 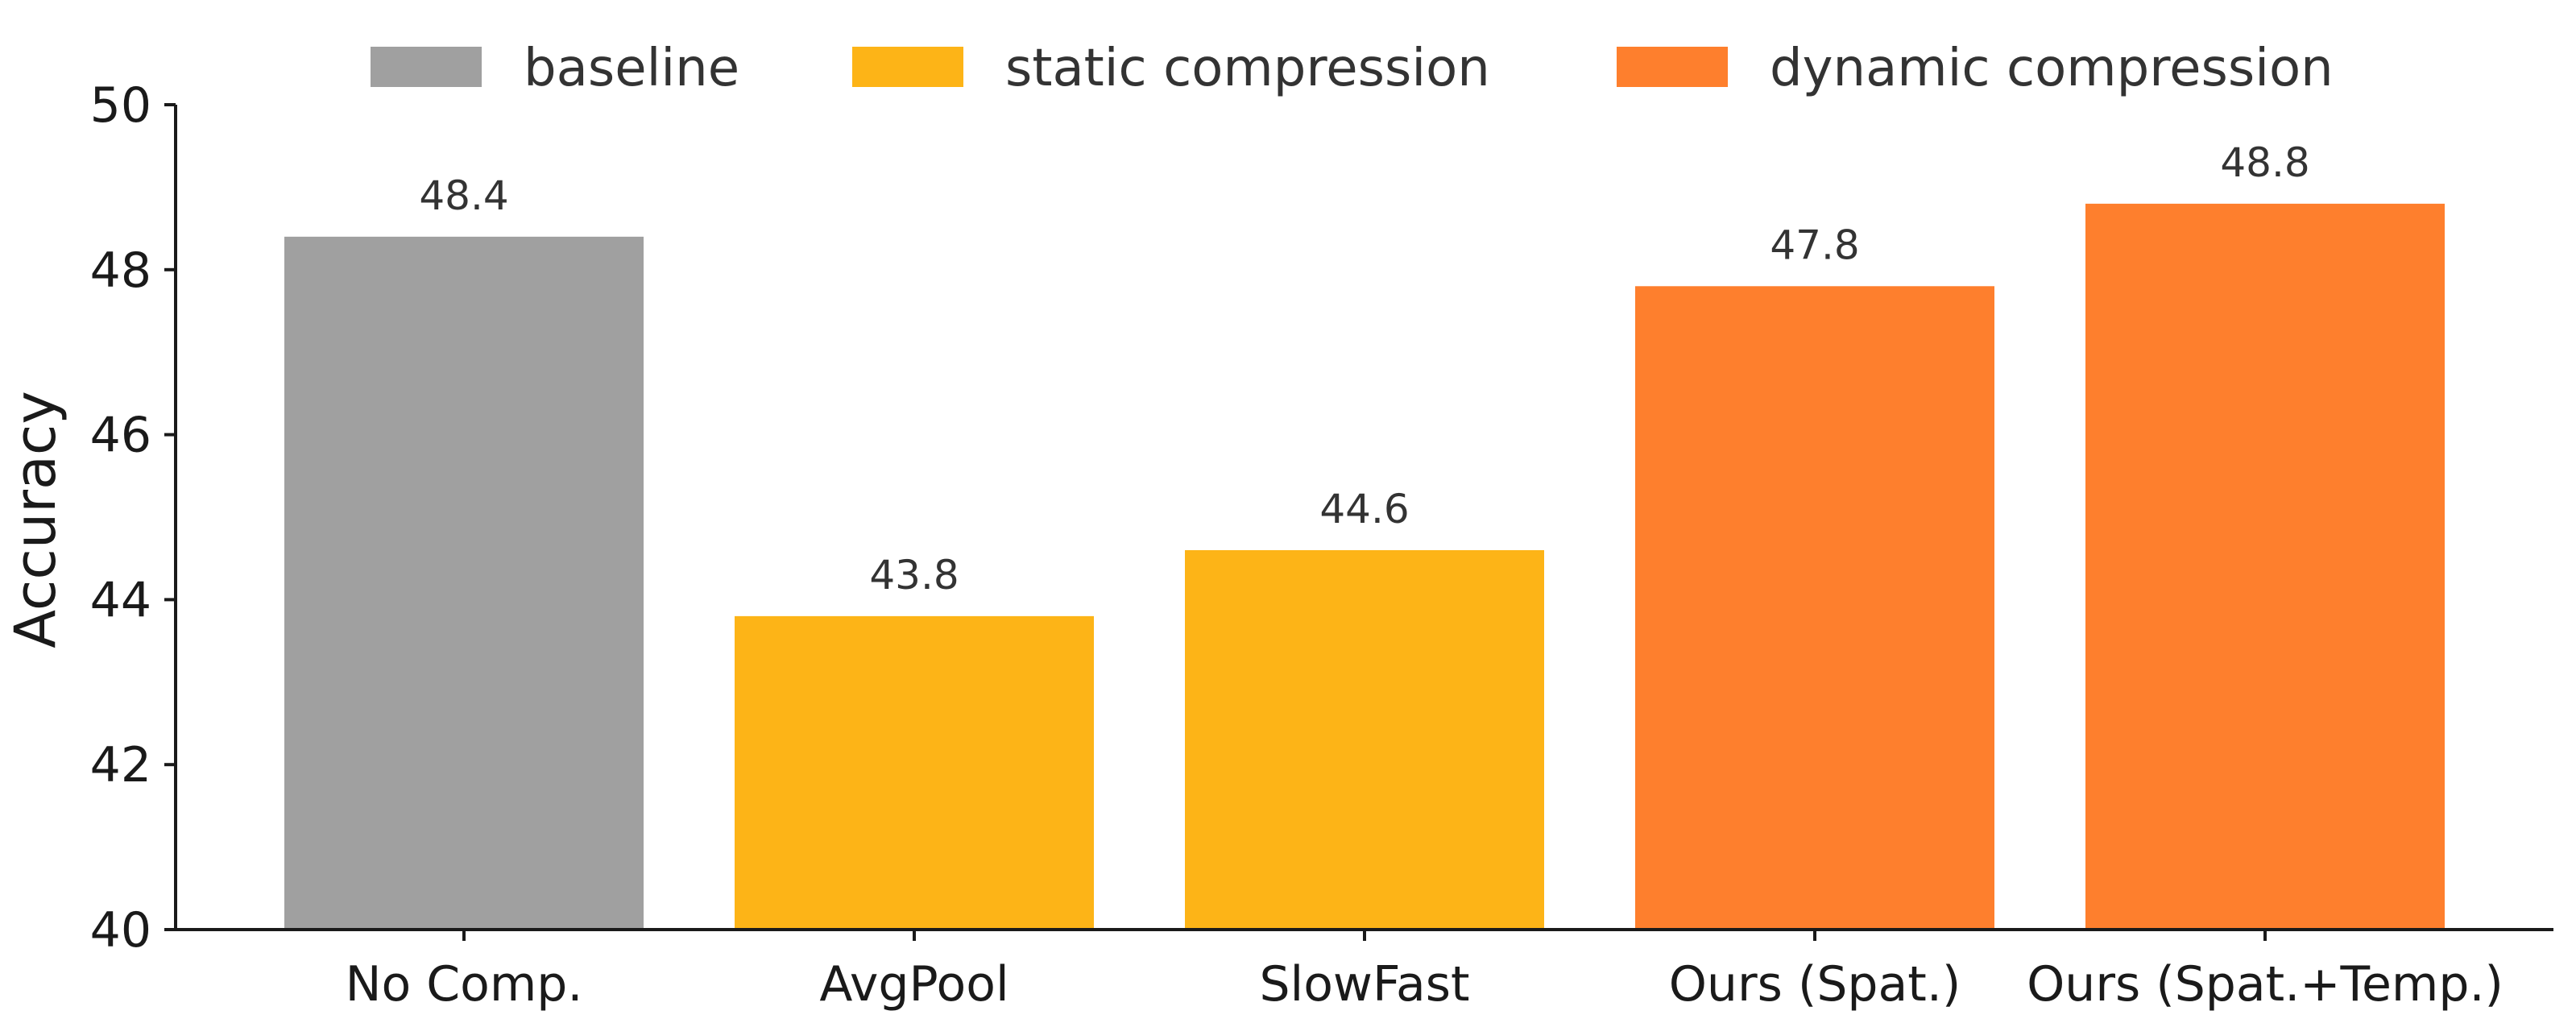 What do you see at coordinates (464, 984) in the screenshot?
I see `x-tick-label-1: No Comp.` at bounding box center [464, 984].